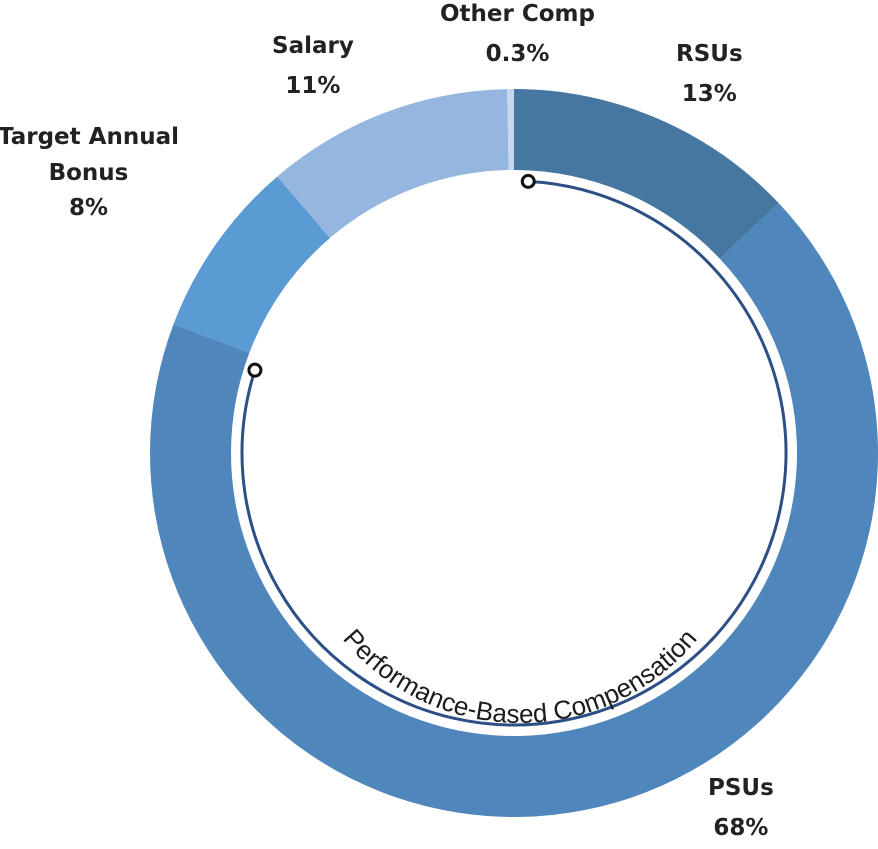  I want to click on slice-name-psus: PSUs, so click(741, 788).